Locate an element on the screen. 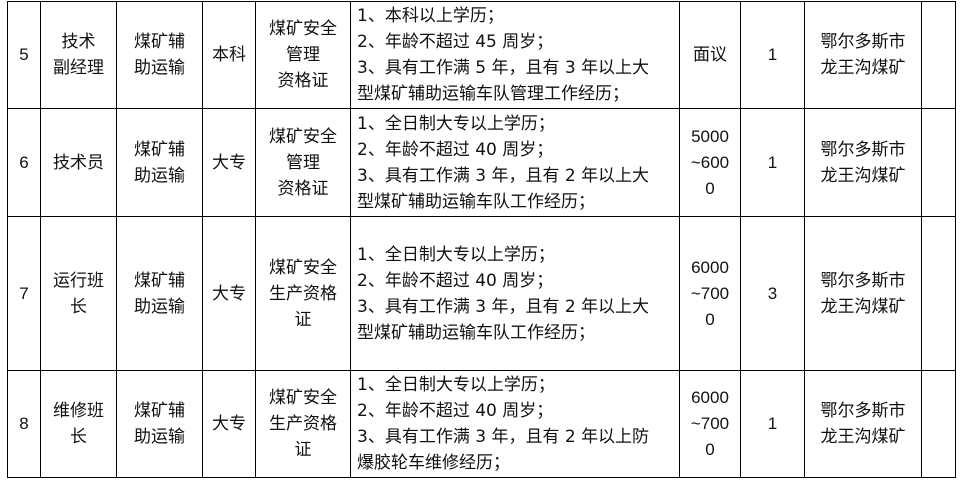 The width and height of the screenshot is (962, 487). text-line: 1、本科以上学历； is located at coordinates (430, 16).